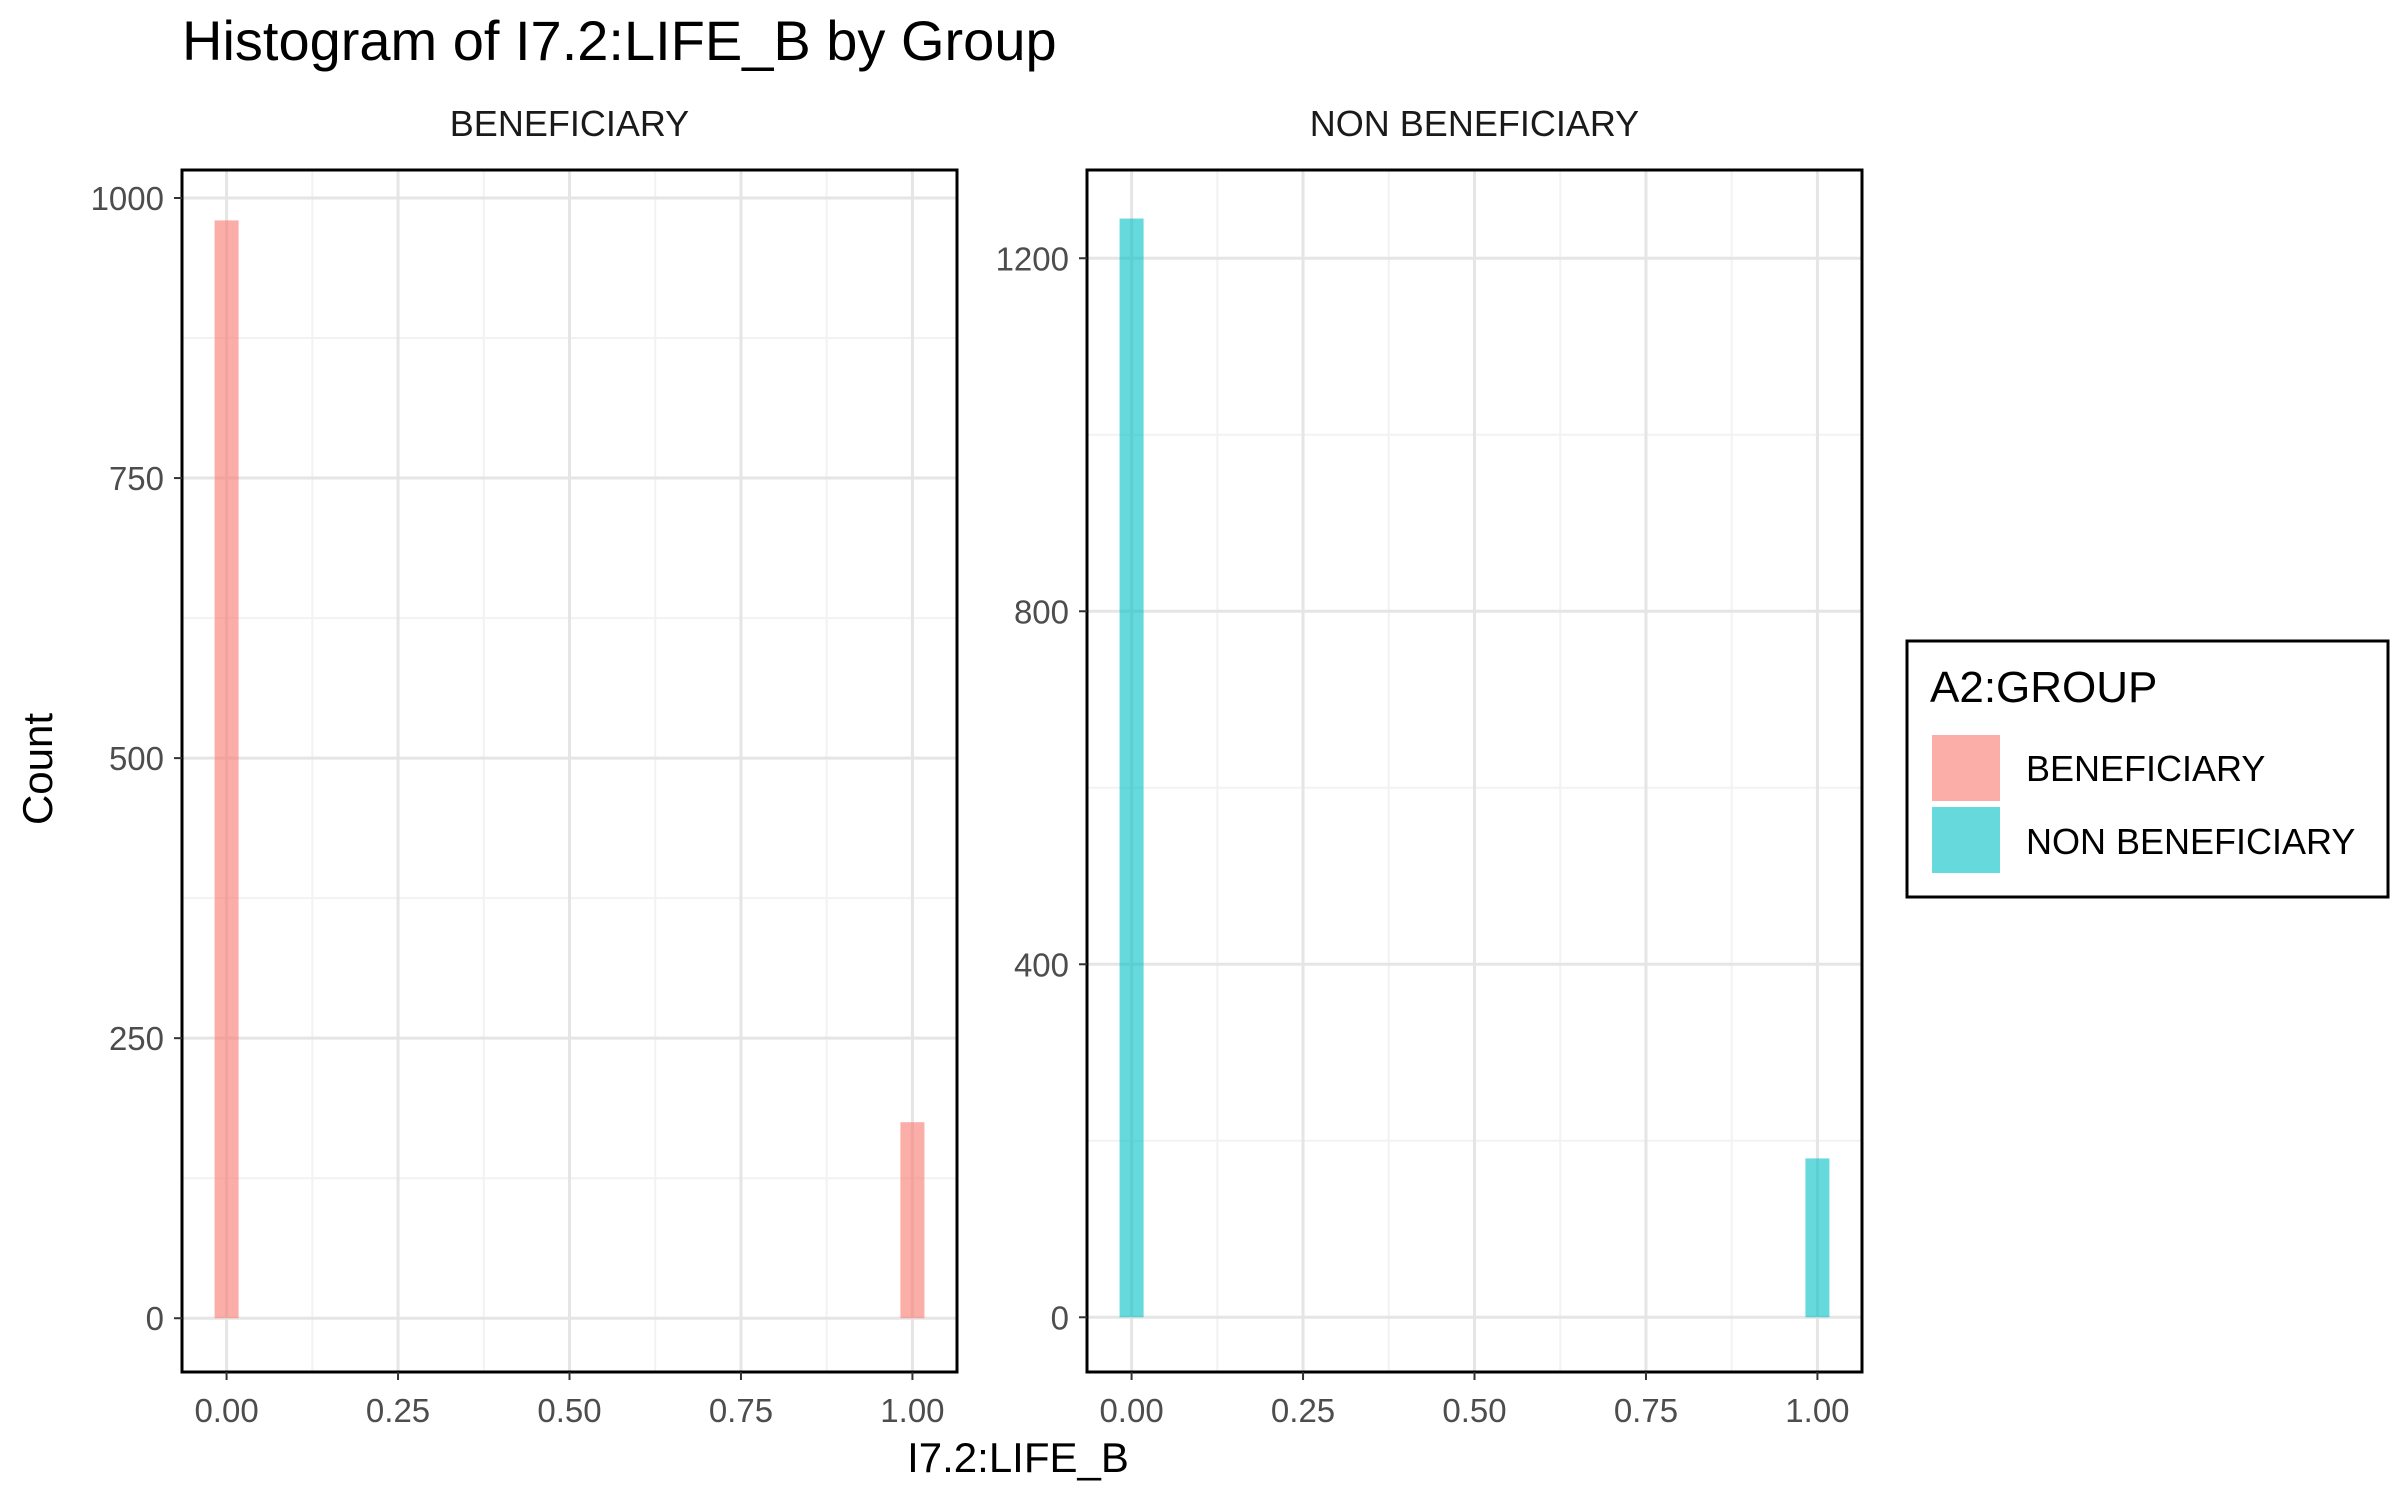 This screenshot has height=1500, width=2400. What do you see at coordinates (619, 40) in the screenshot?
I see `chart-title: Histogram of I7.2:LIFE_B by Group` at bounding box center [619, 40].